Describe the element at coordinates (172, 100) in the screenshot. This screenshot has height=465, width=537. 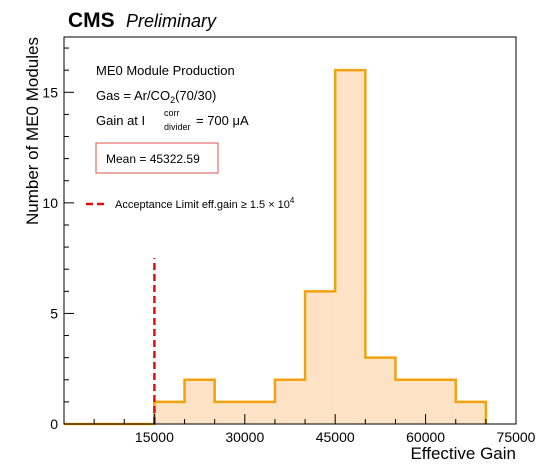
I see `gas-subscript: 2` at that location.